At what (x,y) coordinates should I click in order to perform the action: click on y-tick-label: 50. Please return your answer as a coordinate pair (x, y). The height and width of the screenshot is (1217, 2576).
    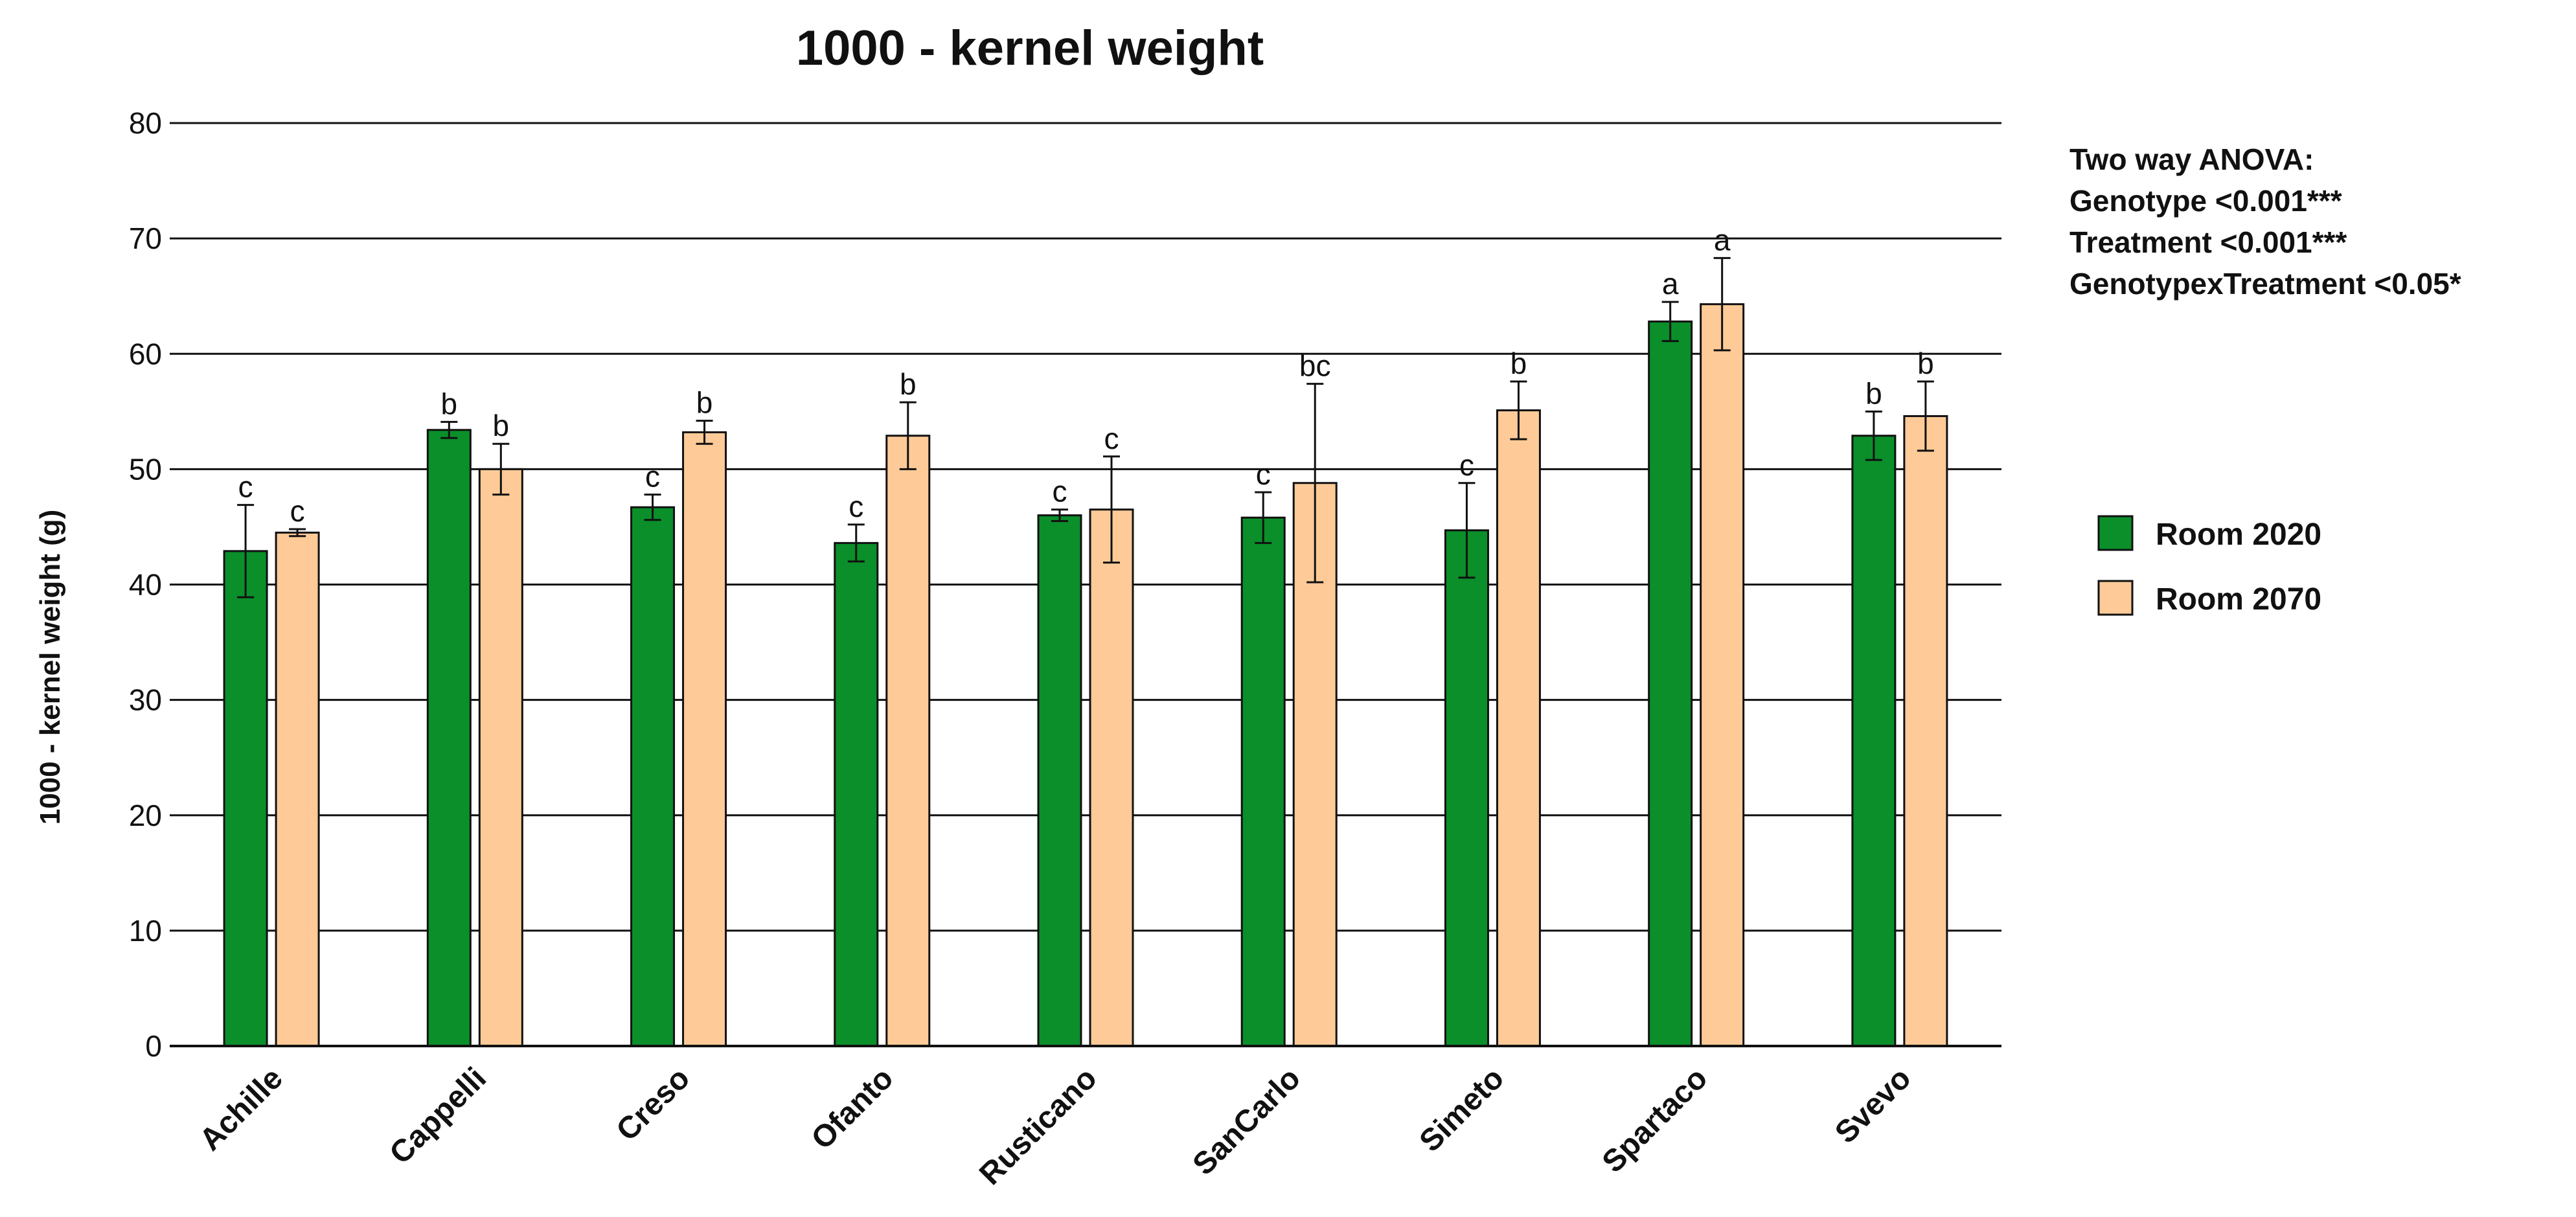
    Looking at the image, I should click on (145, 469).